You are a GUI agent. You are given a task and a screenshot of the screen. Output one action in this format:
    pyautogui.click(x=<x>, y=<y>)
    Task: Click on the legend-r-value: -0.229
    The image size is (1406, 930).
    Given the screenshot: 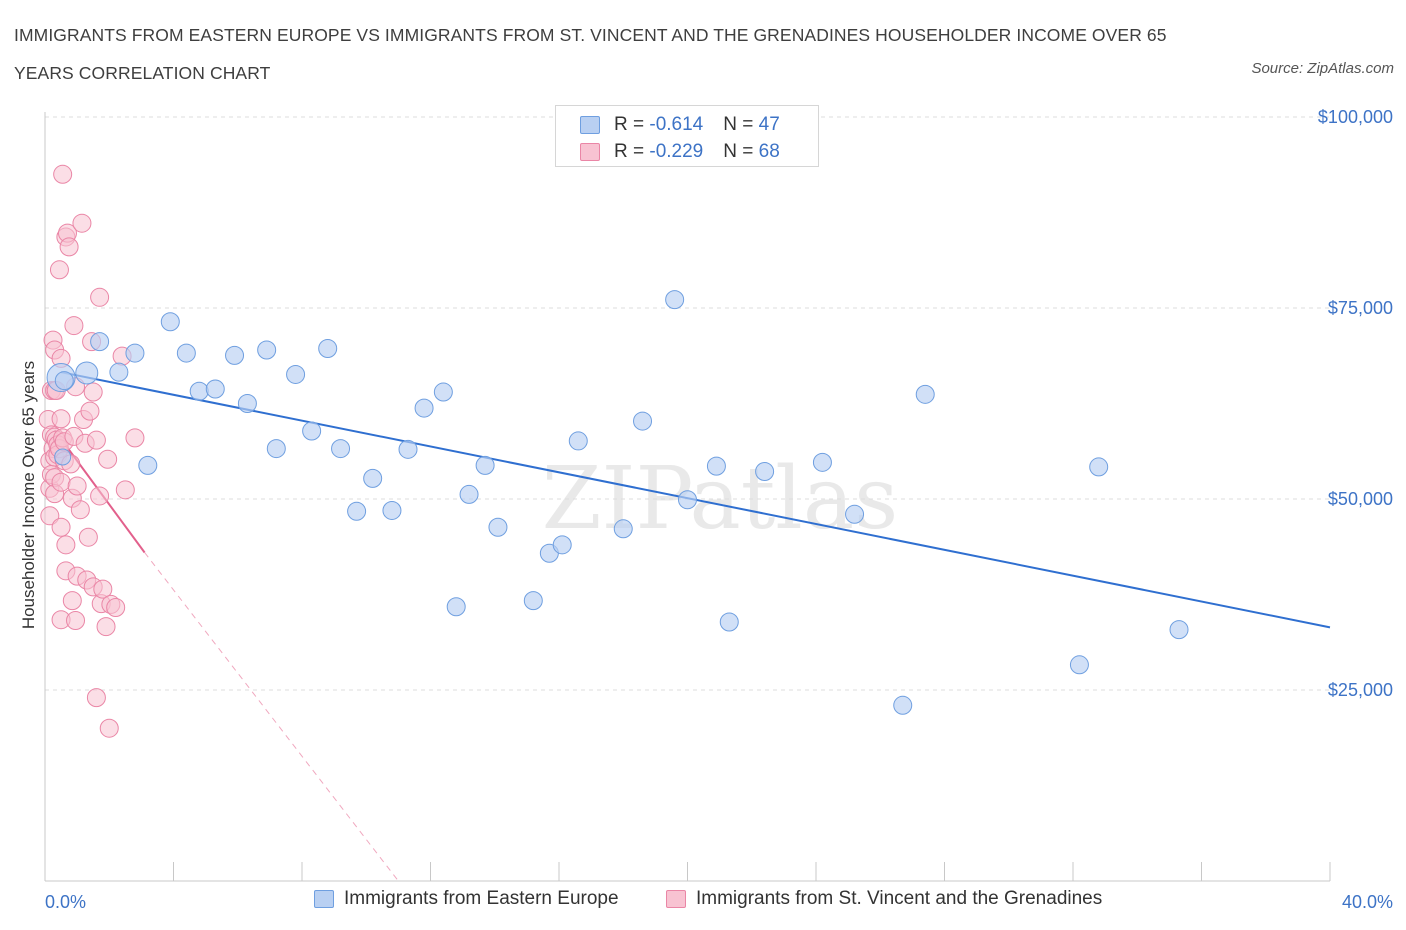 What is the action you would take?
    pyautogui.click(x=676, y=151)
    